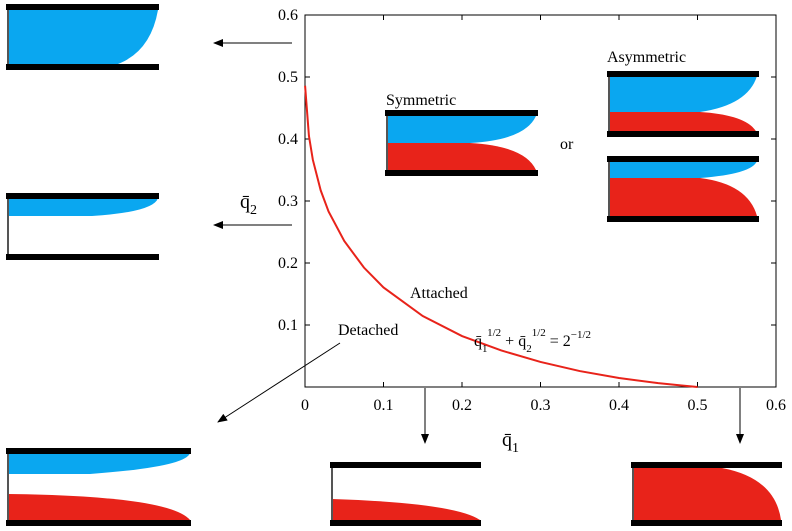 The image size is (792, 531). What do you see at coordinates (706, 494) in the screenshot?
I see `schematic-bottom-right` at bounding box center [706, 494].